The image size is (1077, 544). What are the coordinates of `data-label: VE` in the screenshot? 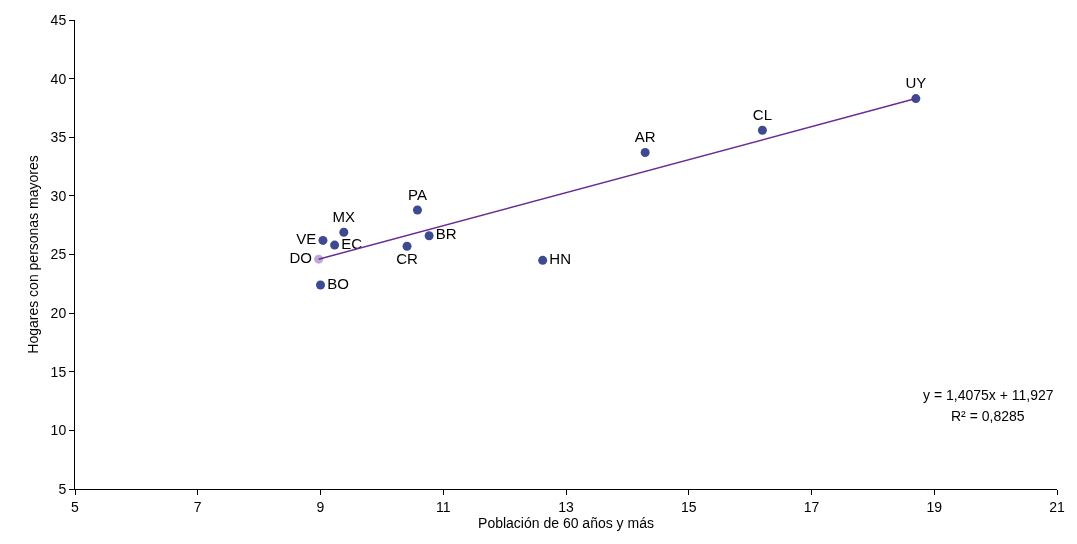 It's located at (306, 239).